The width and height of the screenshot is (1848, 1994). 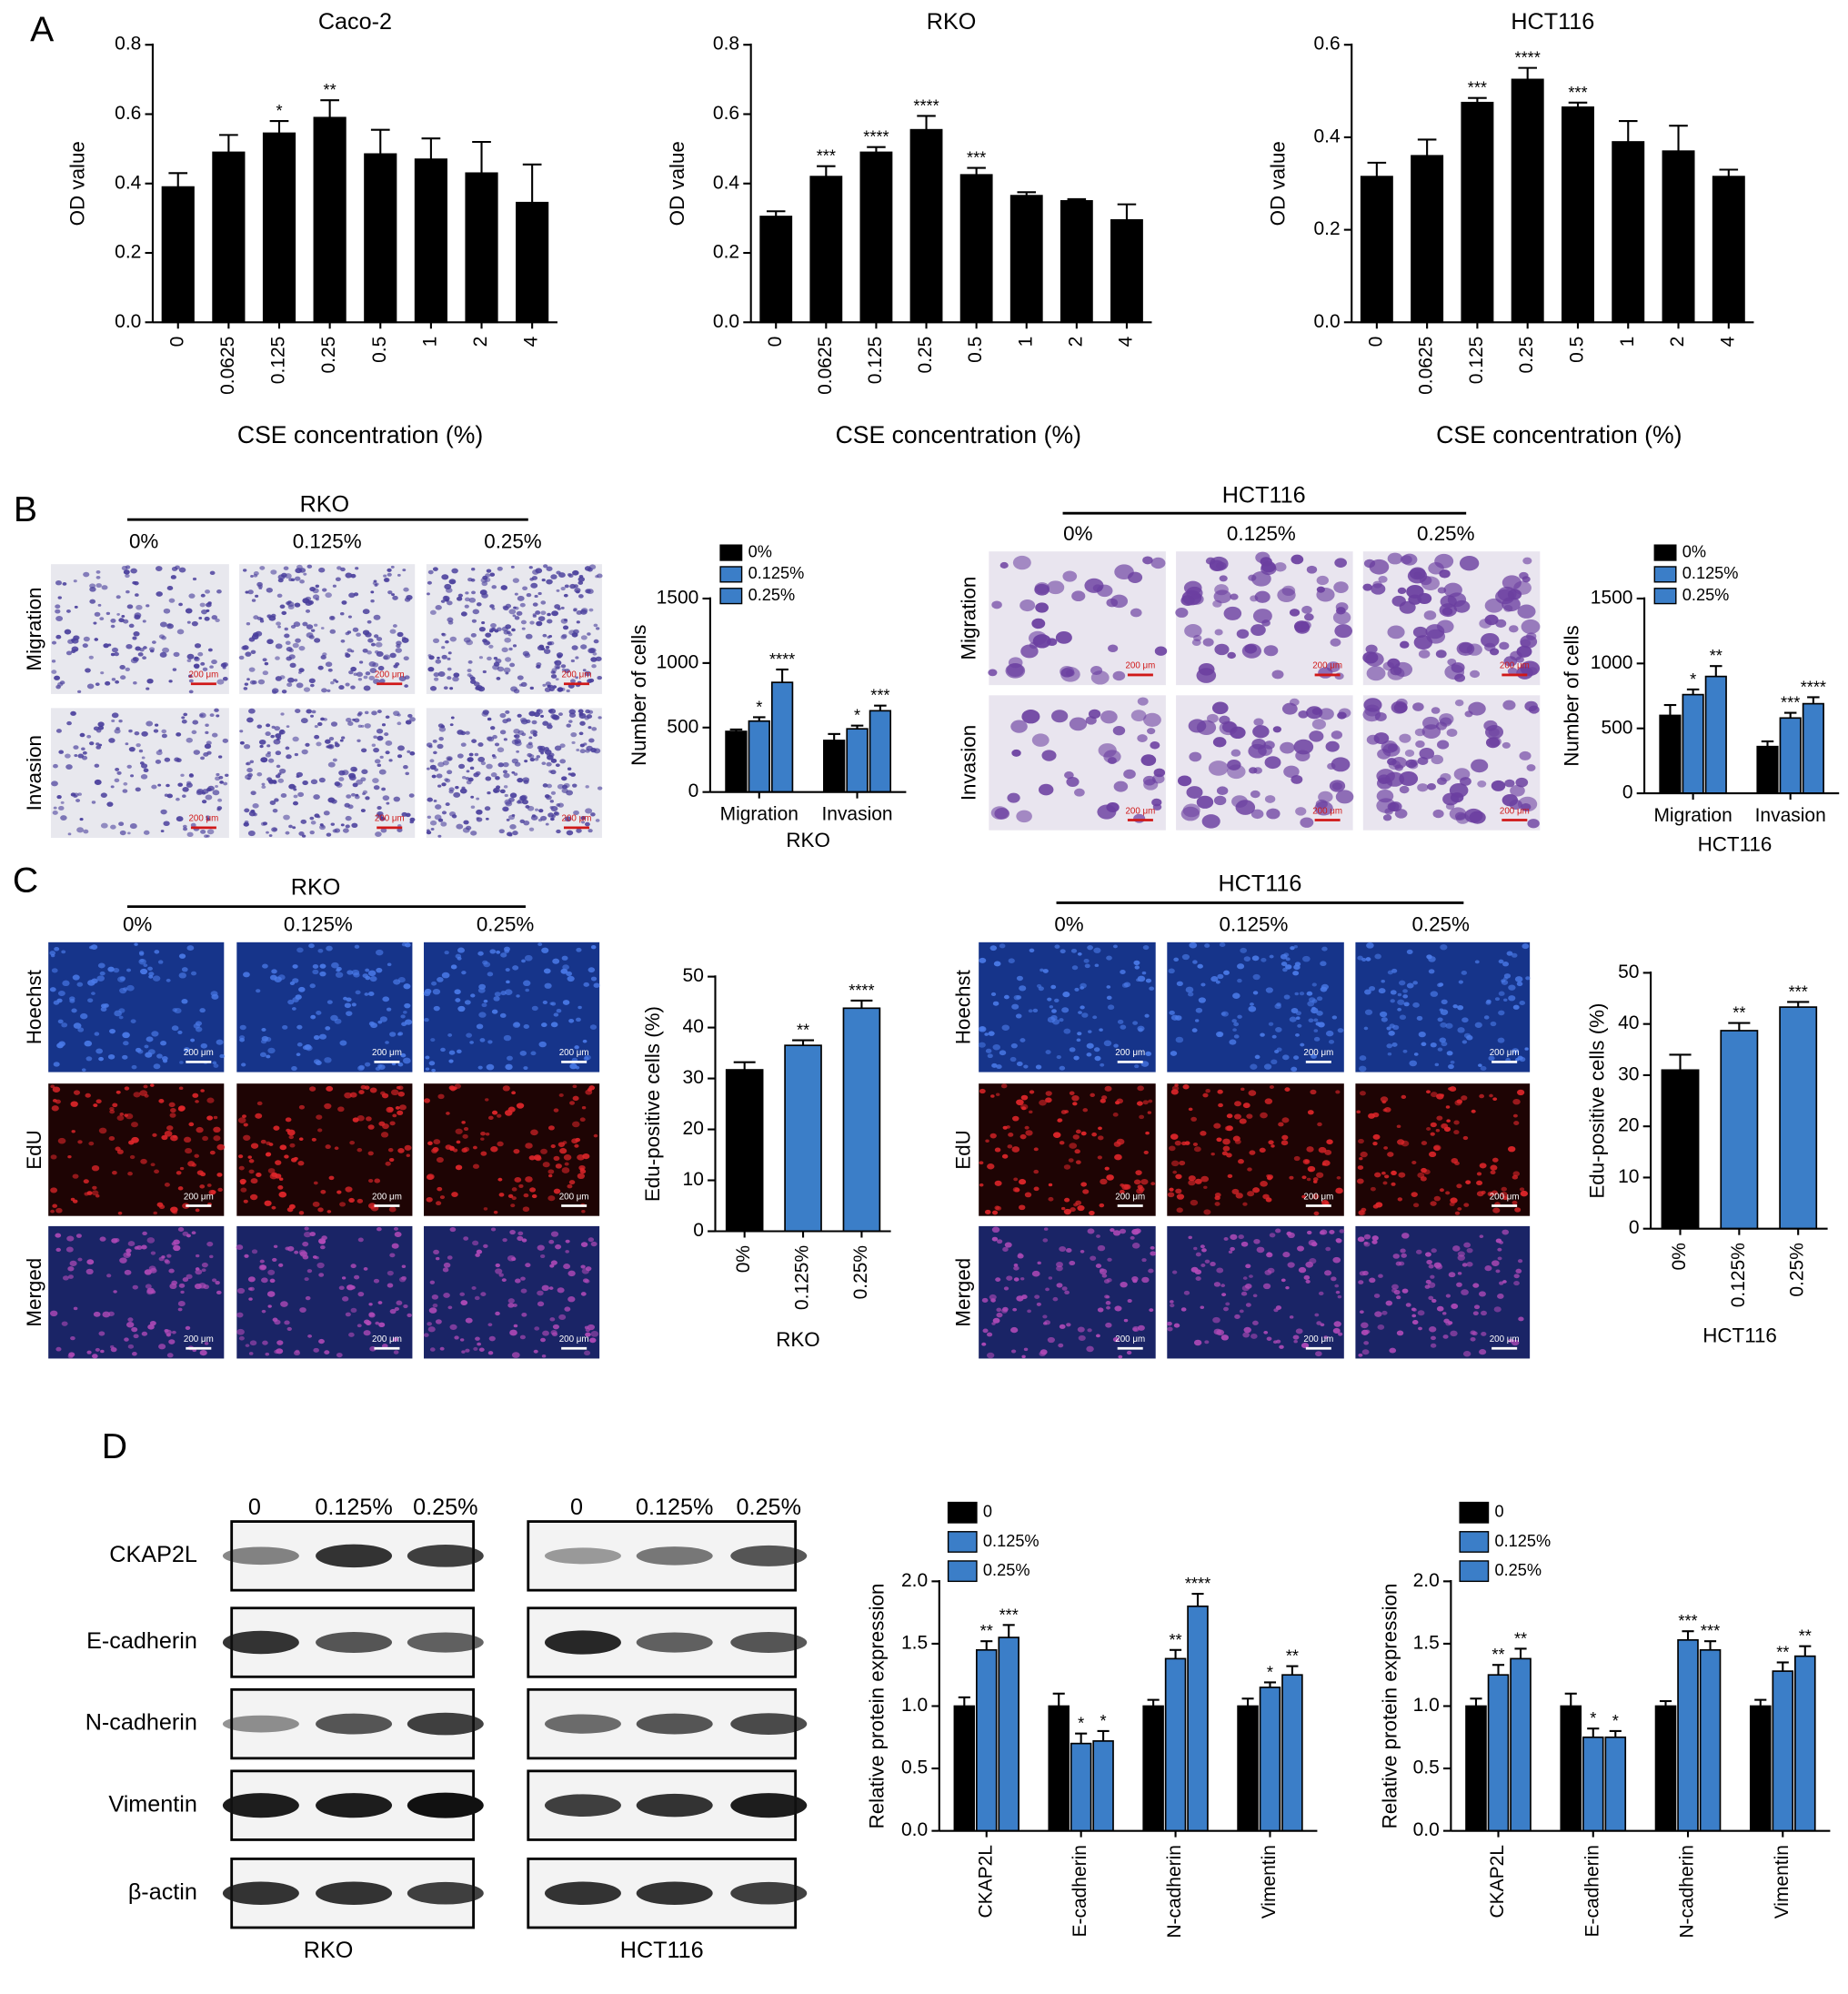 I want to click on x-tick-label: 4, so click(x=1728, y=341).